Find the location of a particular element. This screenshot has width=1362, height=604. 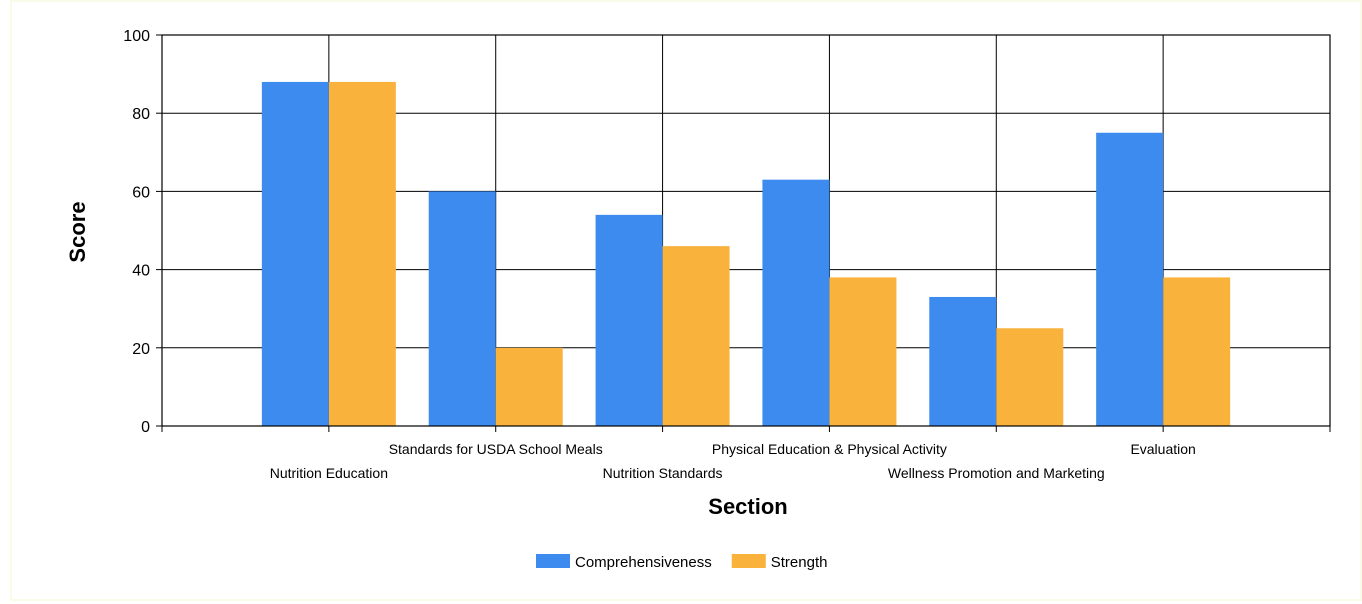

y-tick-label: 0 is located at coordinates (145, 427).